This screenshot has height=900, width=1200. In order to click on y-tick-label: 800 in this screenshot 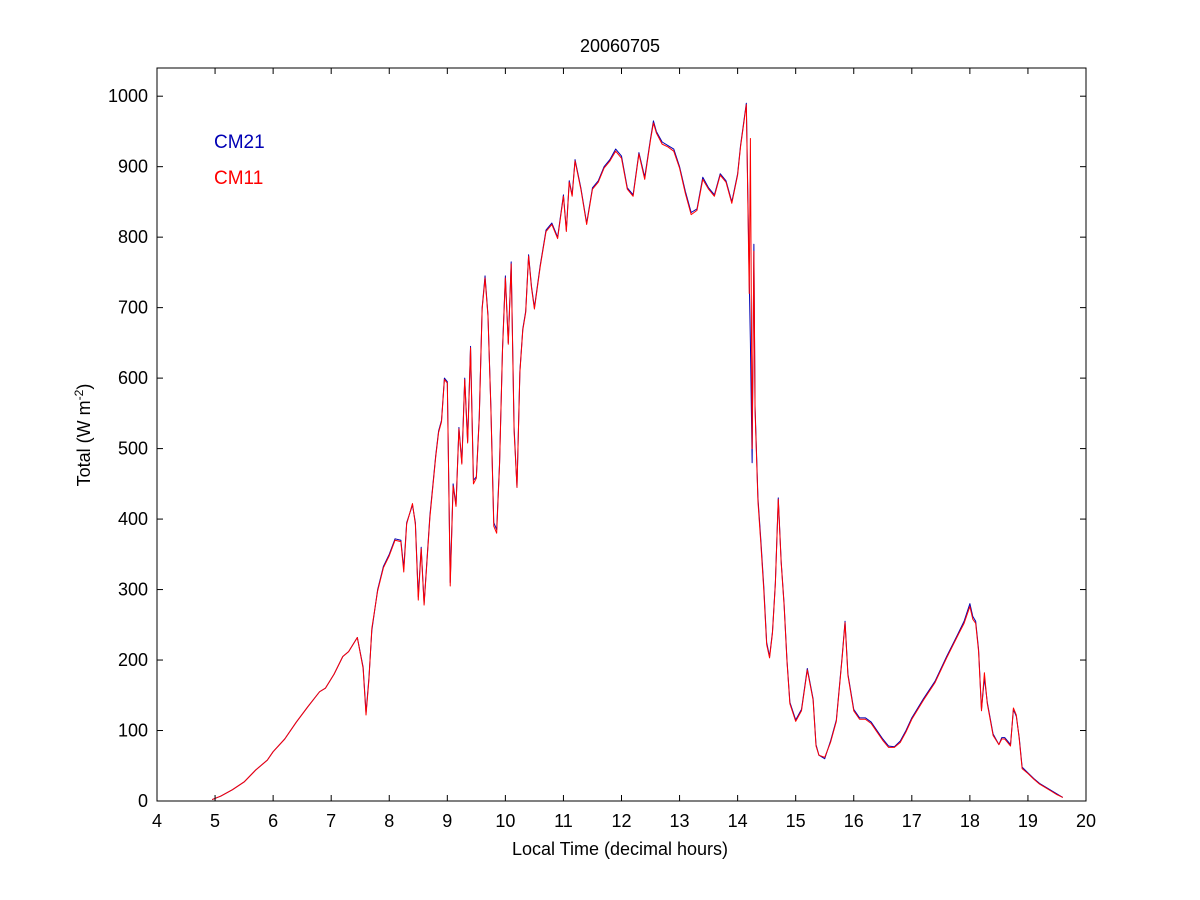, I will do `click(133, 237)`.